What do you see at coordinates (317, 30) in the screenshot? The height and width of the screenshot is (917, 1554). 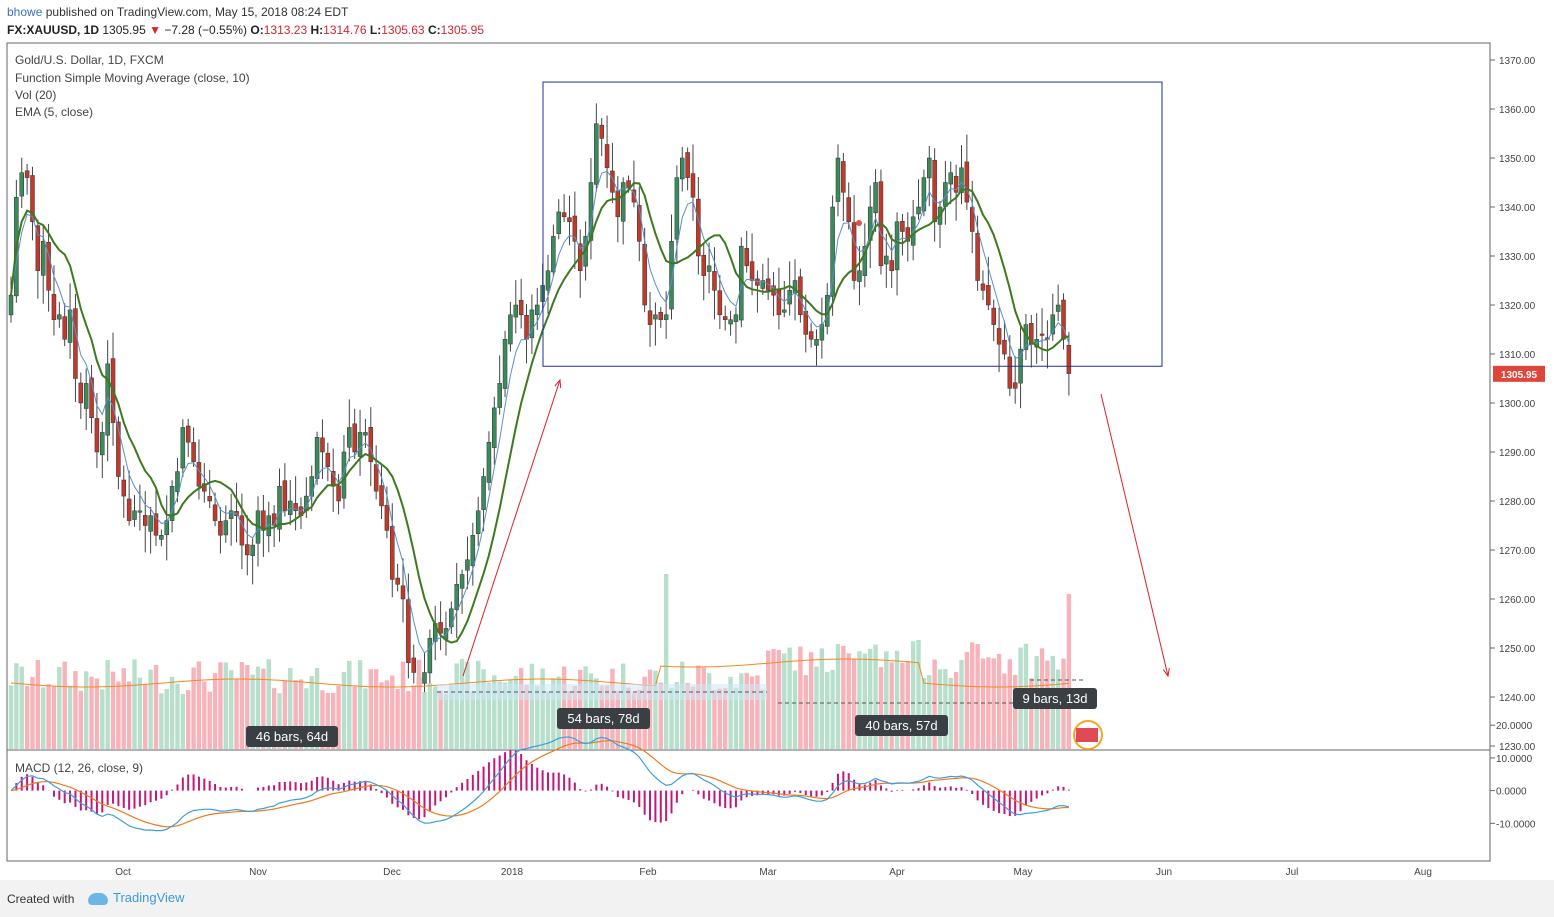 I see `high-label: H:` at bounding box center [317, 30].